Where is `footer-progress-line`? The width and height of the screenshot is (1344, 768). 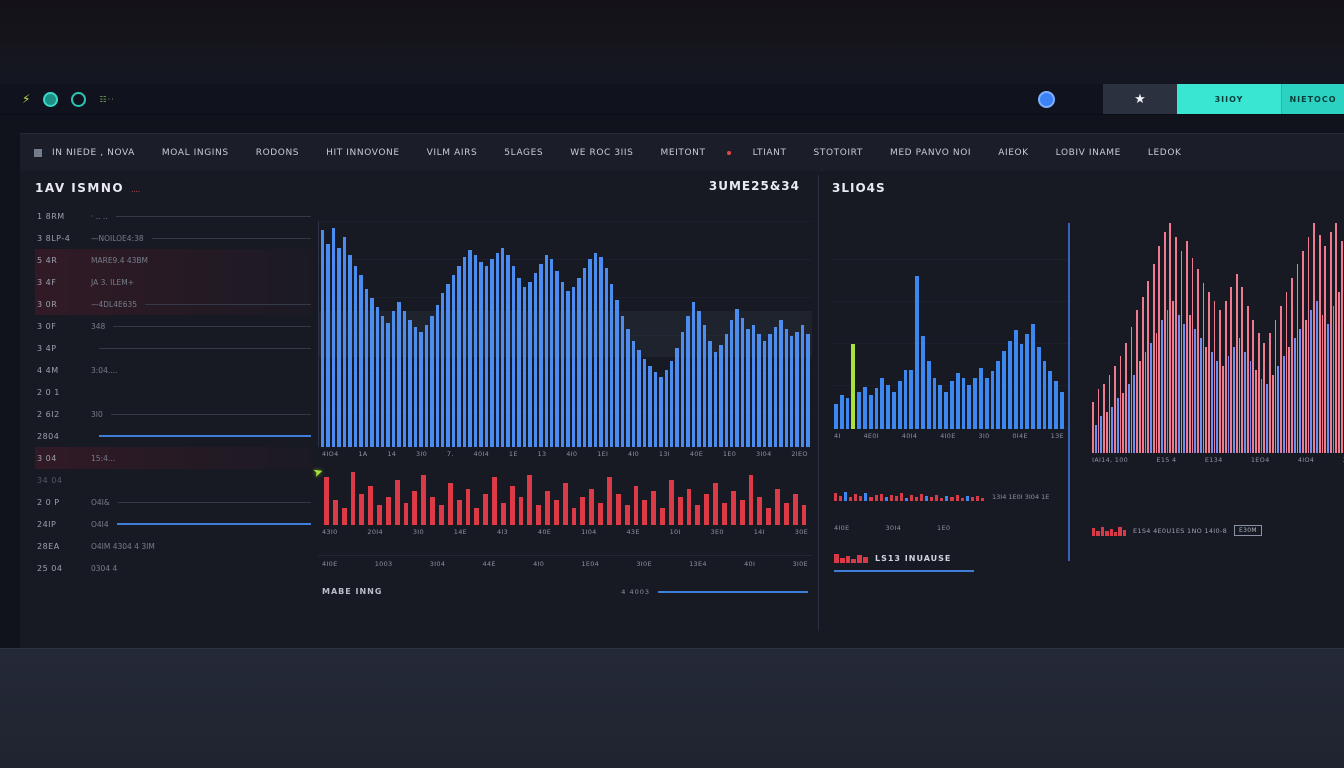
footer-progress-line is located at coordinates (904, 571).